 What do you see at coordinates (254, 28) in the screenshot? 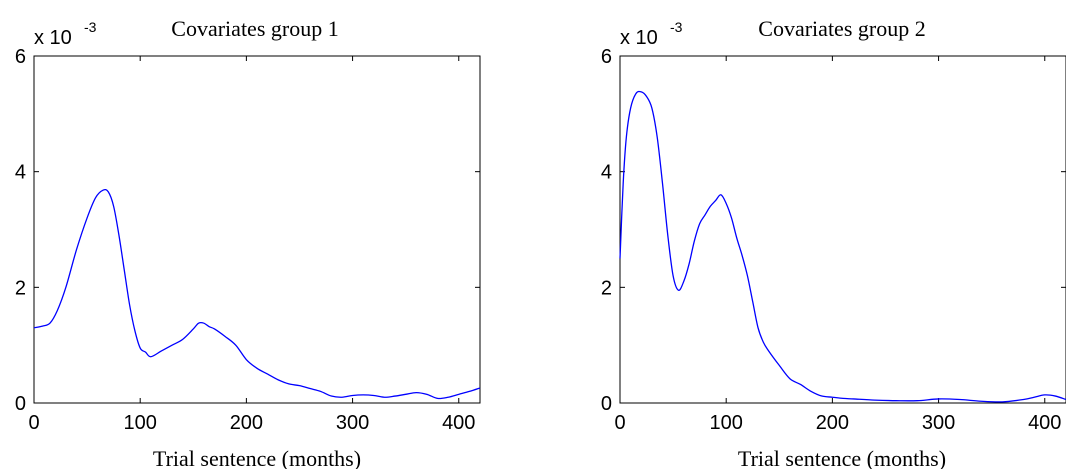
I see `chart-title: Covariates group 1` at bounding box center [254, 28].